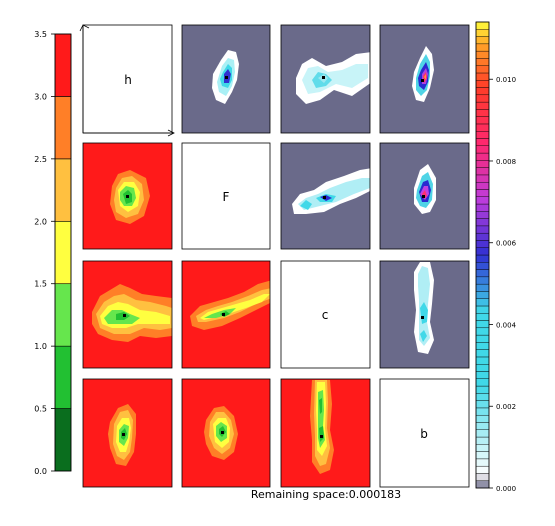 The image size is (555, 526). I want to click on panel-2-2: c, so click(325, 314).